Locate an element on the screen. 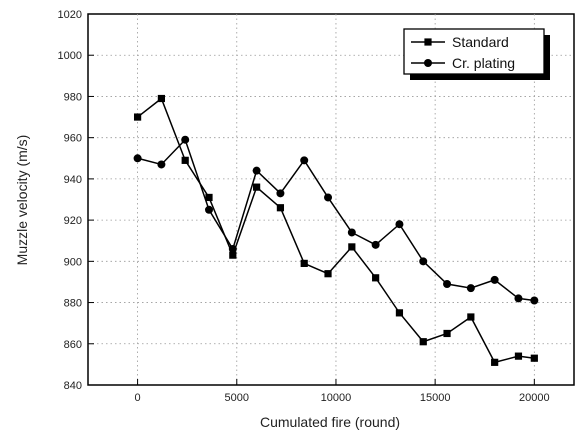  y-tick-label: 840 is located at coordinates (73, 386).